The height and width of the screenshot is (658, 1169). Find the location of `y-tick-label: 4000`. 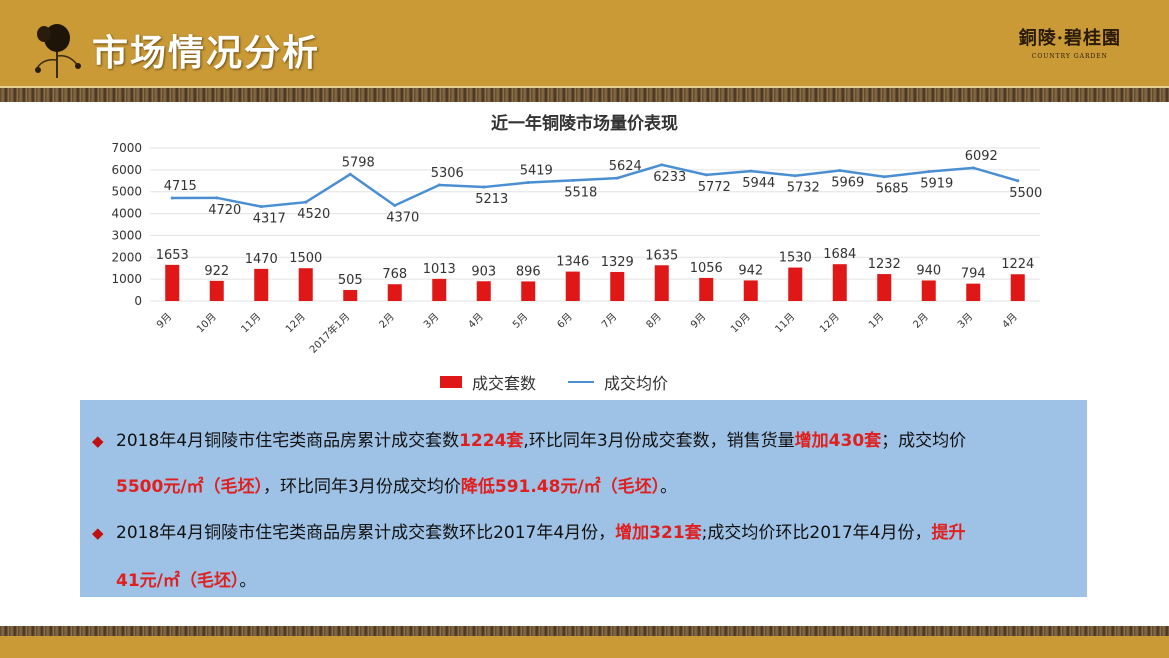

y-tick-label: 4000 is located at coordinates (126, 214).